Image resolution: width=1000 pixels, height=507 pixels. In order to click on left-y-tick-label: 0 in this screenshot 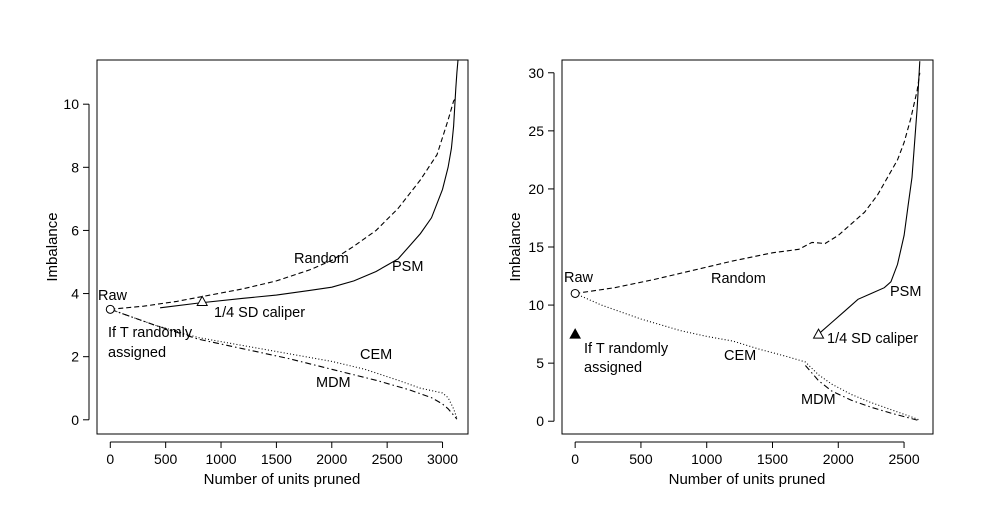, I will do `click(75, 420)`.